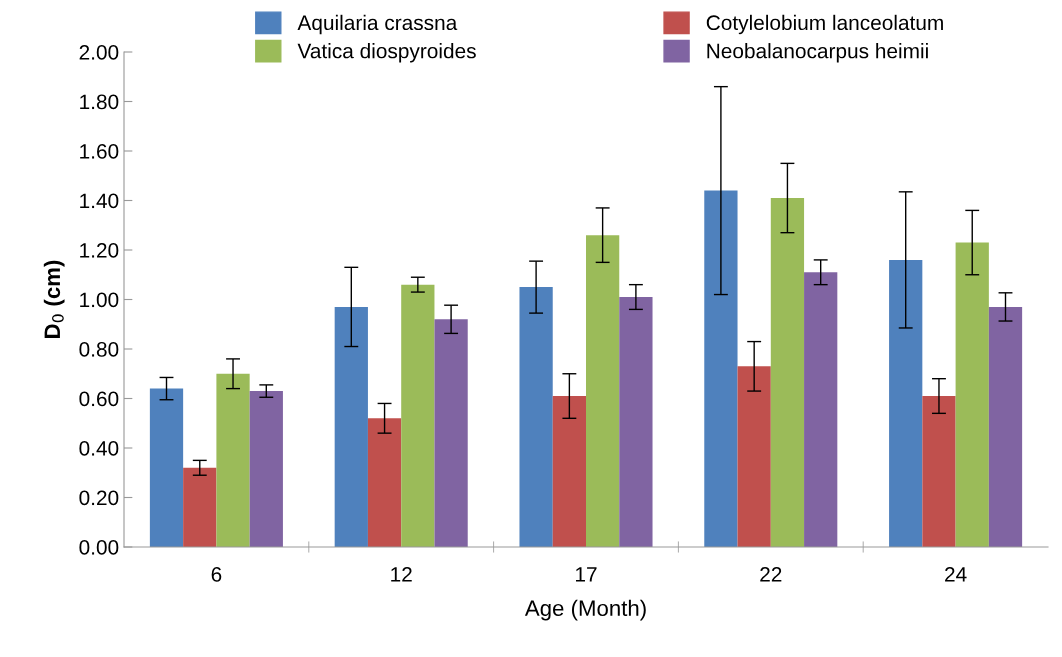 The image size is (1062, 657). I want to click on x-tick-label: 24, so click(956, 574).